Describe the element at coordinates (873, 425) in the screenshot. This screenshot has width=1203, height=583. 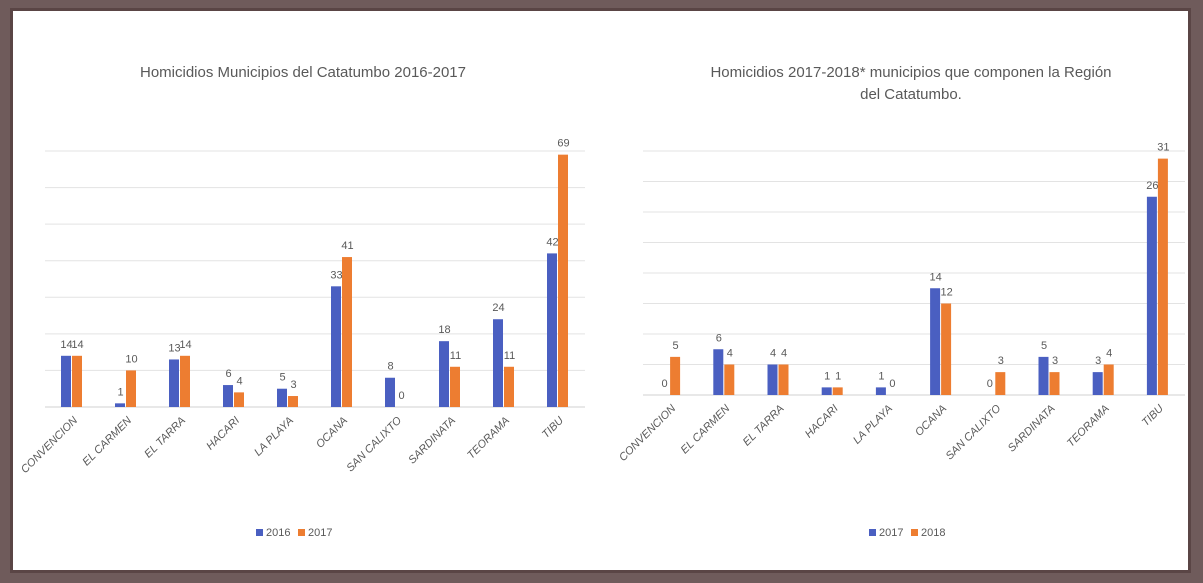
I see `tick-label: LA PLAYA` at that location.